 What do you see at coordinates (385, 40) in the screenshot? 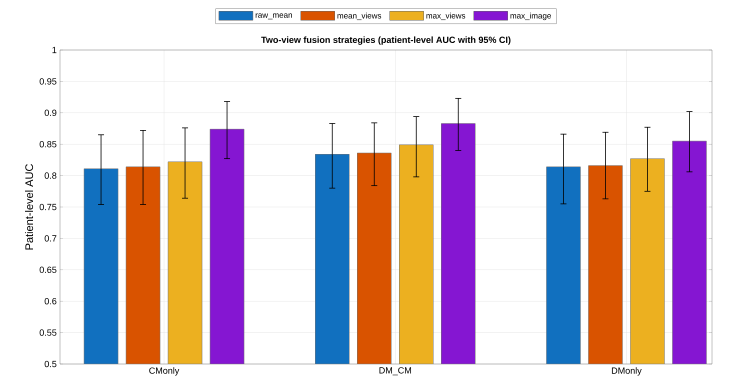
I see `chart-title: Two-view fusion strategies (patient-level AUC with 95% CI)` at bounding box center [385, 40].